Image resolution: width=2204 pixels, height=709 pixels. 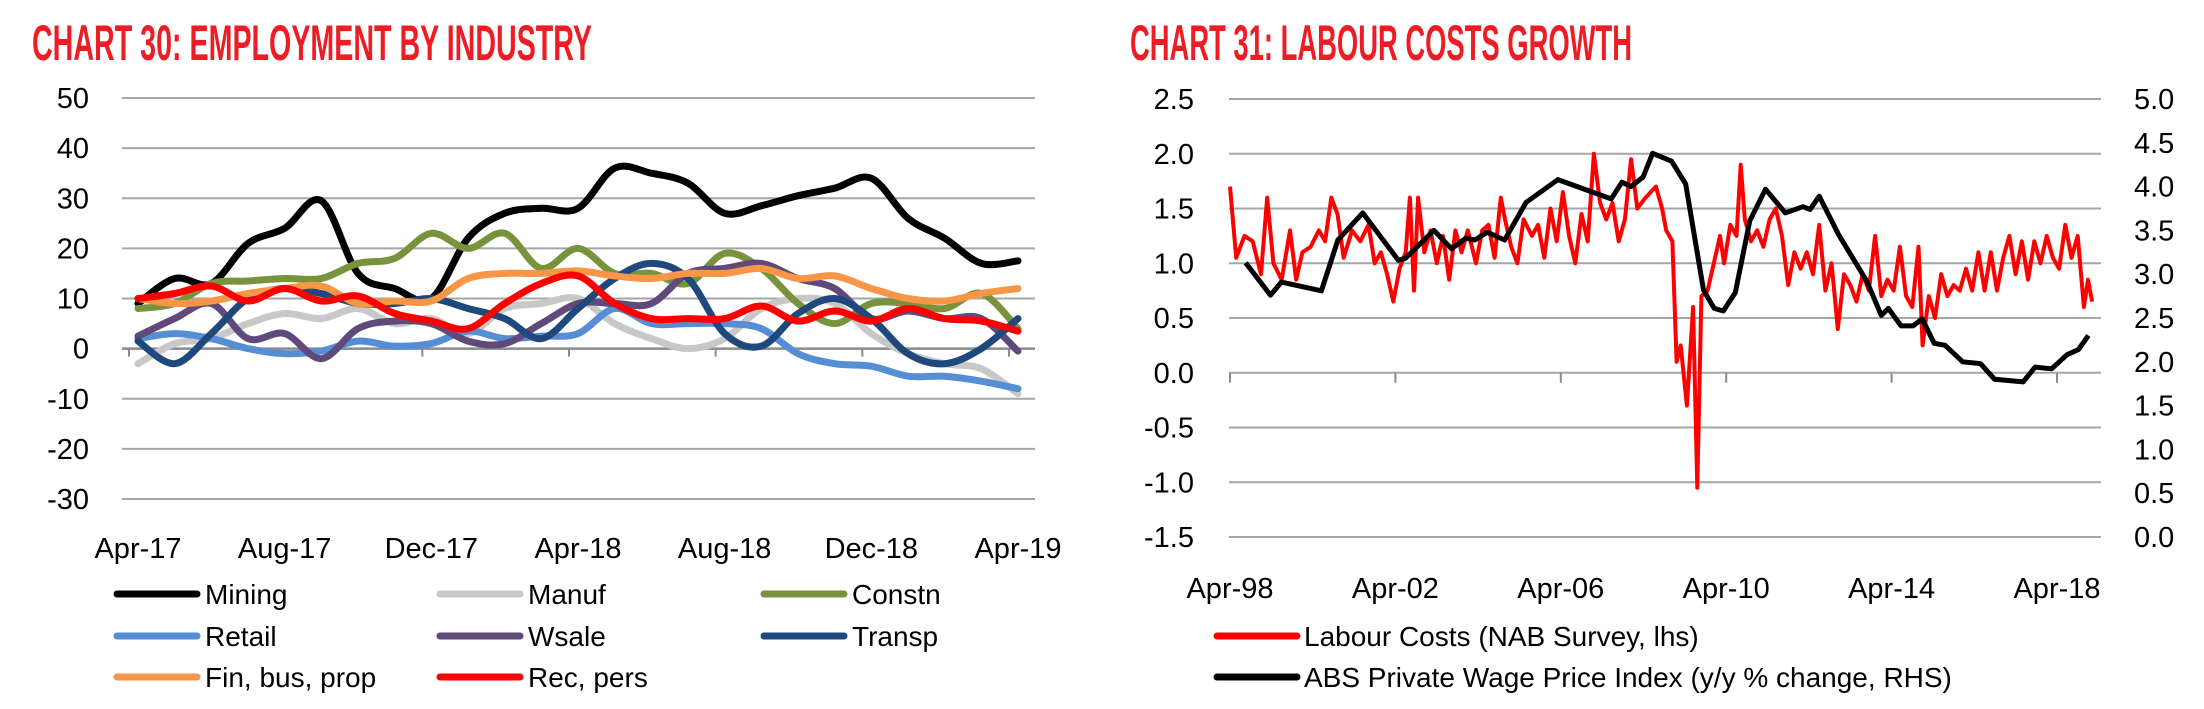 I want to click on x-axis-ticks: Apr-98 Apr-02 Apr-06 Apr-10 Apr-14 Apr-18, so click(x=1643, y=589).